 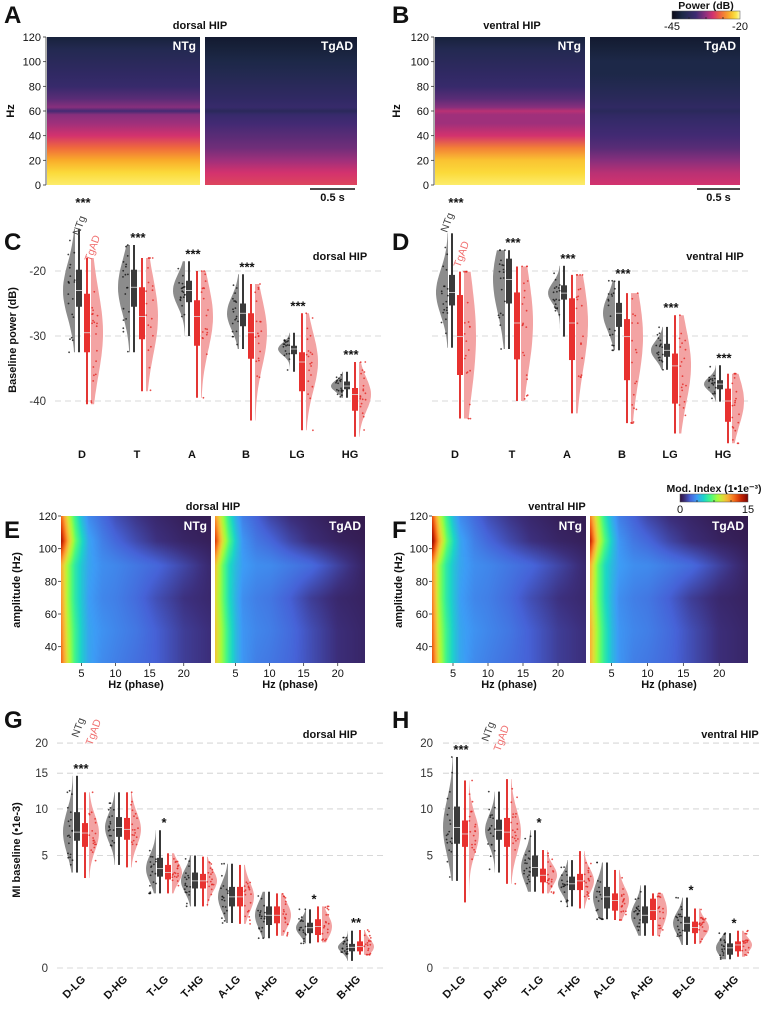 I want to click on y-tick-label: 20, so click(x=423, y=161).